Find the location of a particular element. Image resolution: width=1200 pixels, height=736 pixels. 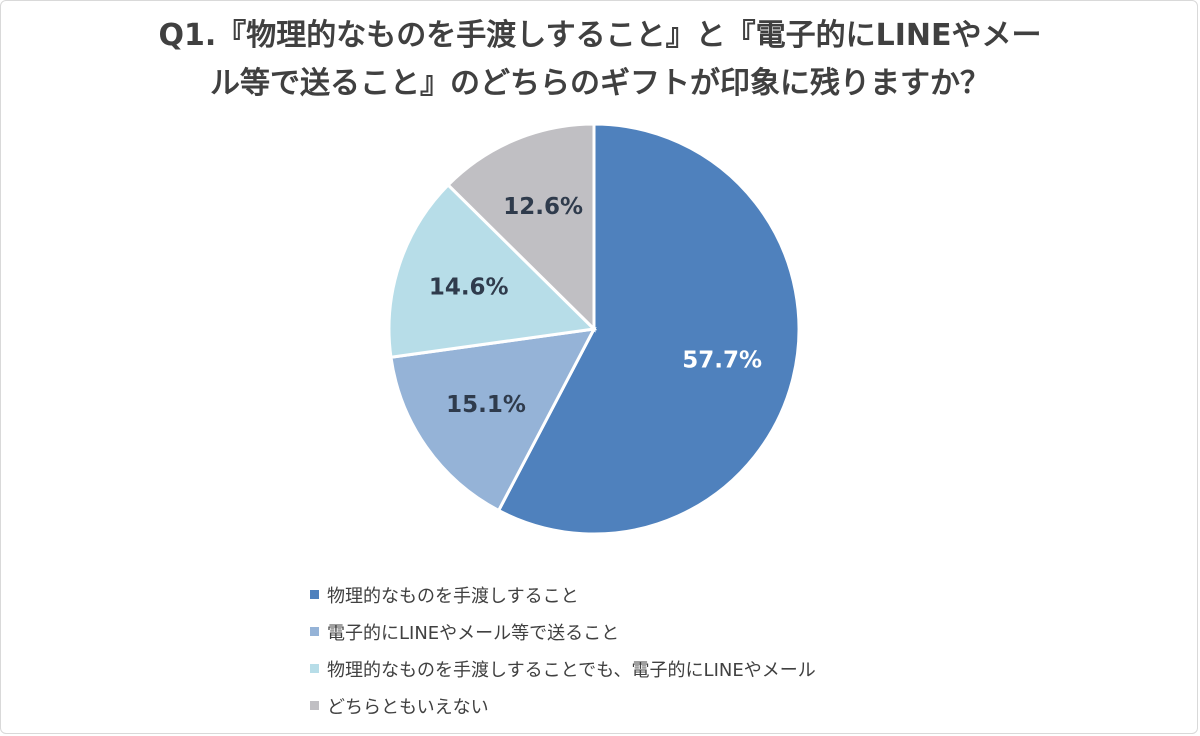

chart-title-line-1: Q1.『物理的なものを手渡しすること』と『電子的にLINEやメー is located at coordinates (600, 35).